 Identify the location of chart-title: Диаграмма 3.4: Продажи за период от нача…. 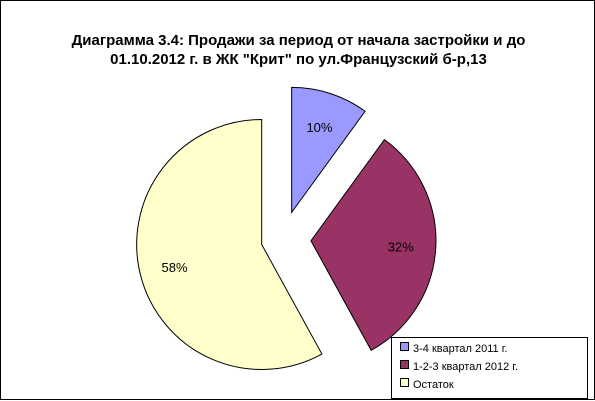
(298, 50).